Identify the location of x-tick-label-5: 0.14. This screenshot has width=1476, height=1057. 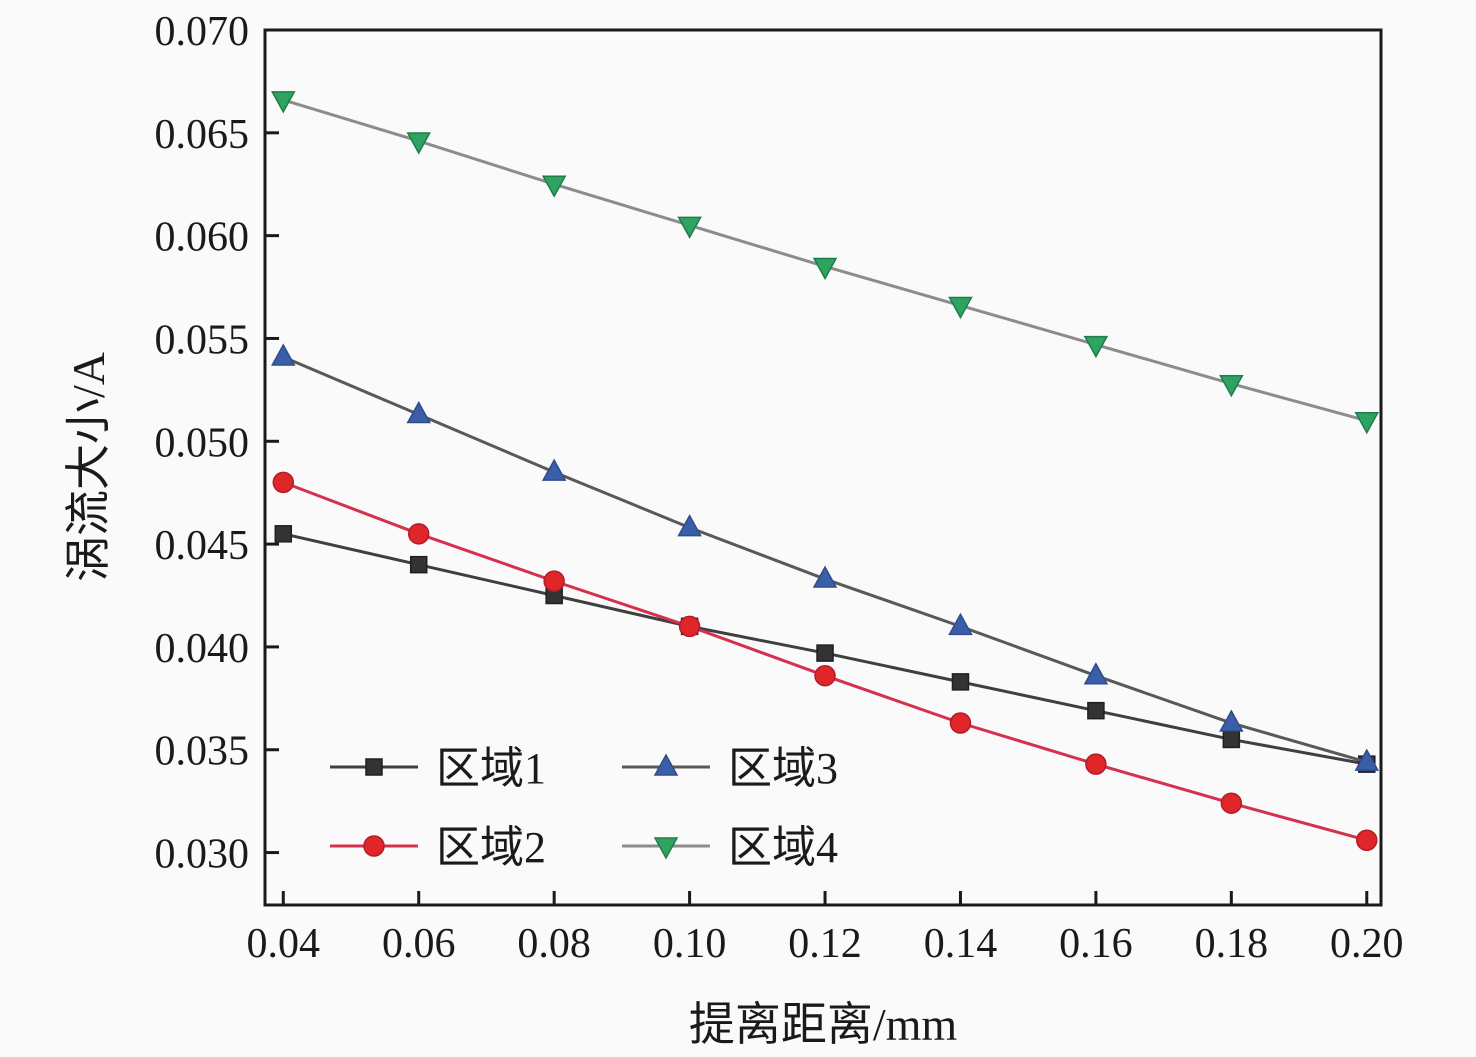
(961, 944).